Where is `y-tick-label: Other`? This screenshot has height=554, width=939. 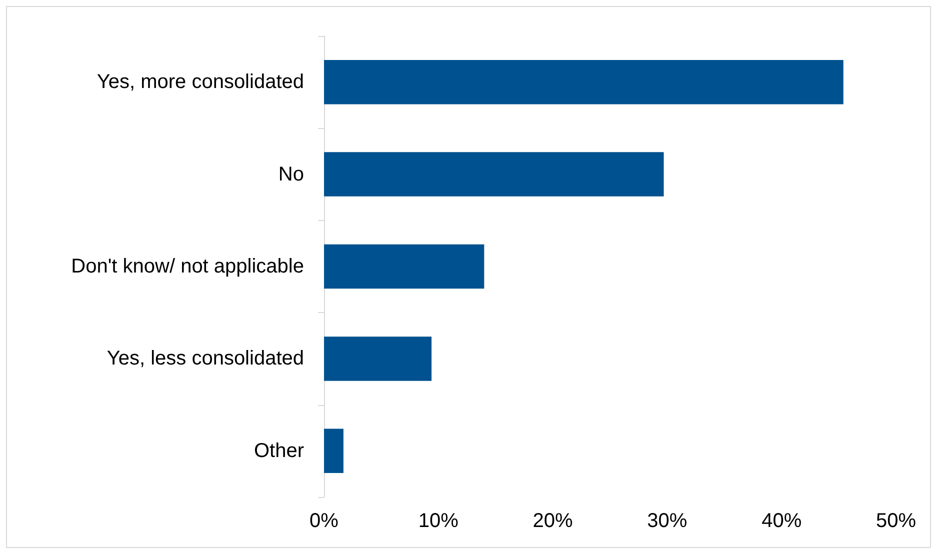
y-tick-label: Other is located at coordinates (279, 451).